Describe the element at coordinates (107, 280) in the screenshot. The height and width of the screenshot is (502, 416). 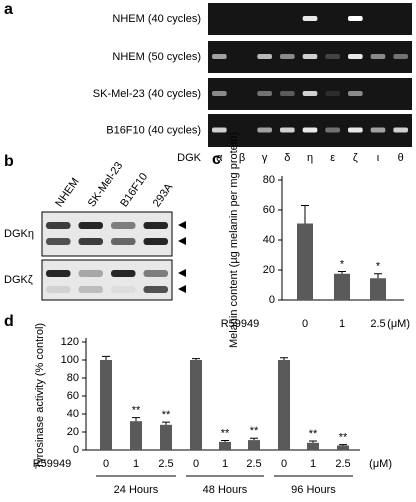
I see `blot-image` at that location.